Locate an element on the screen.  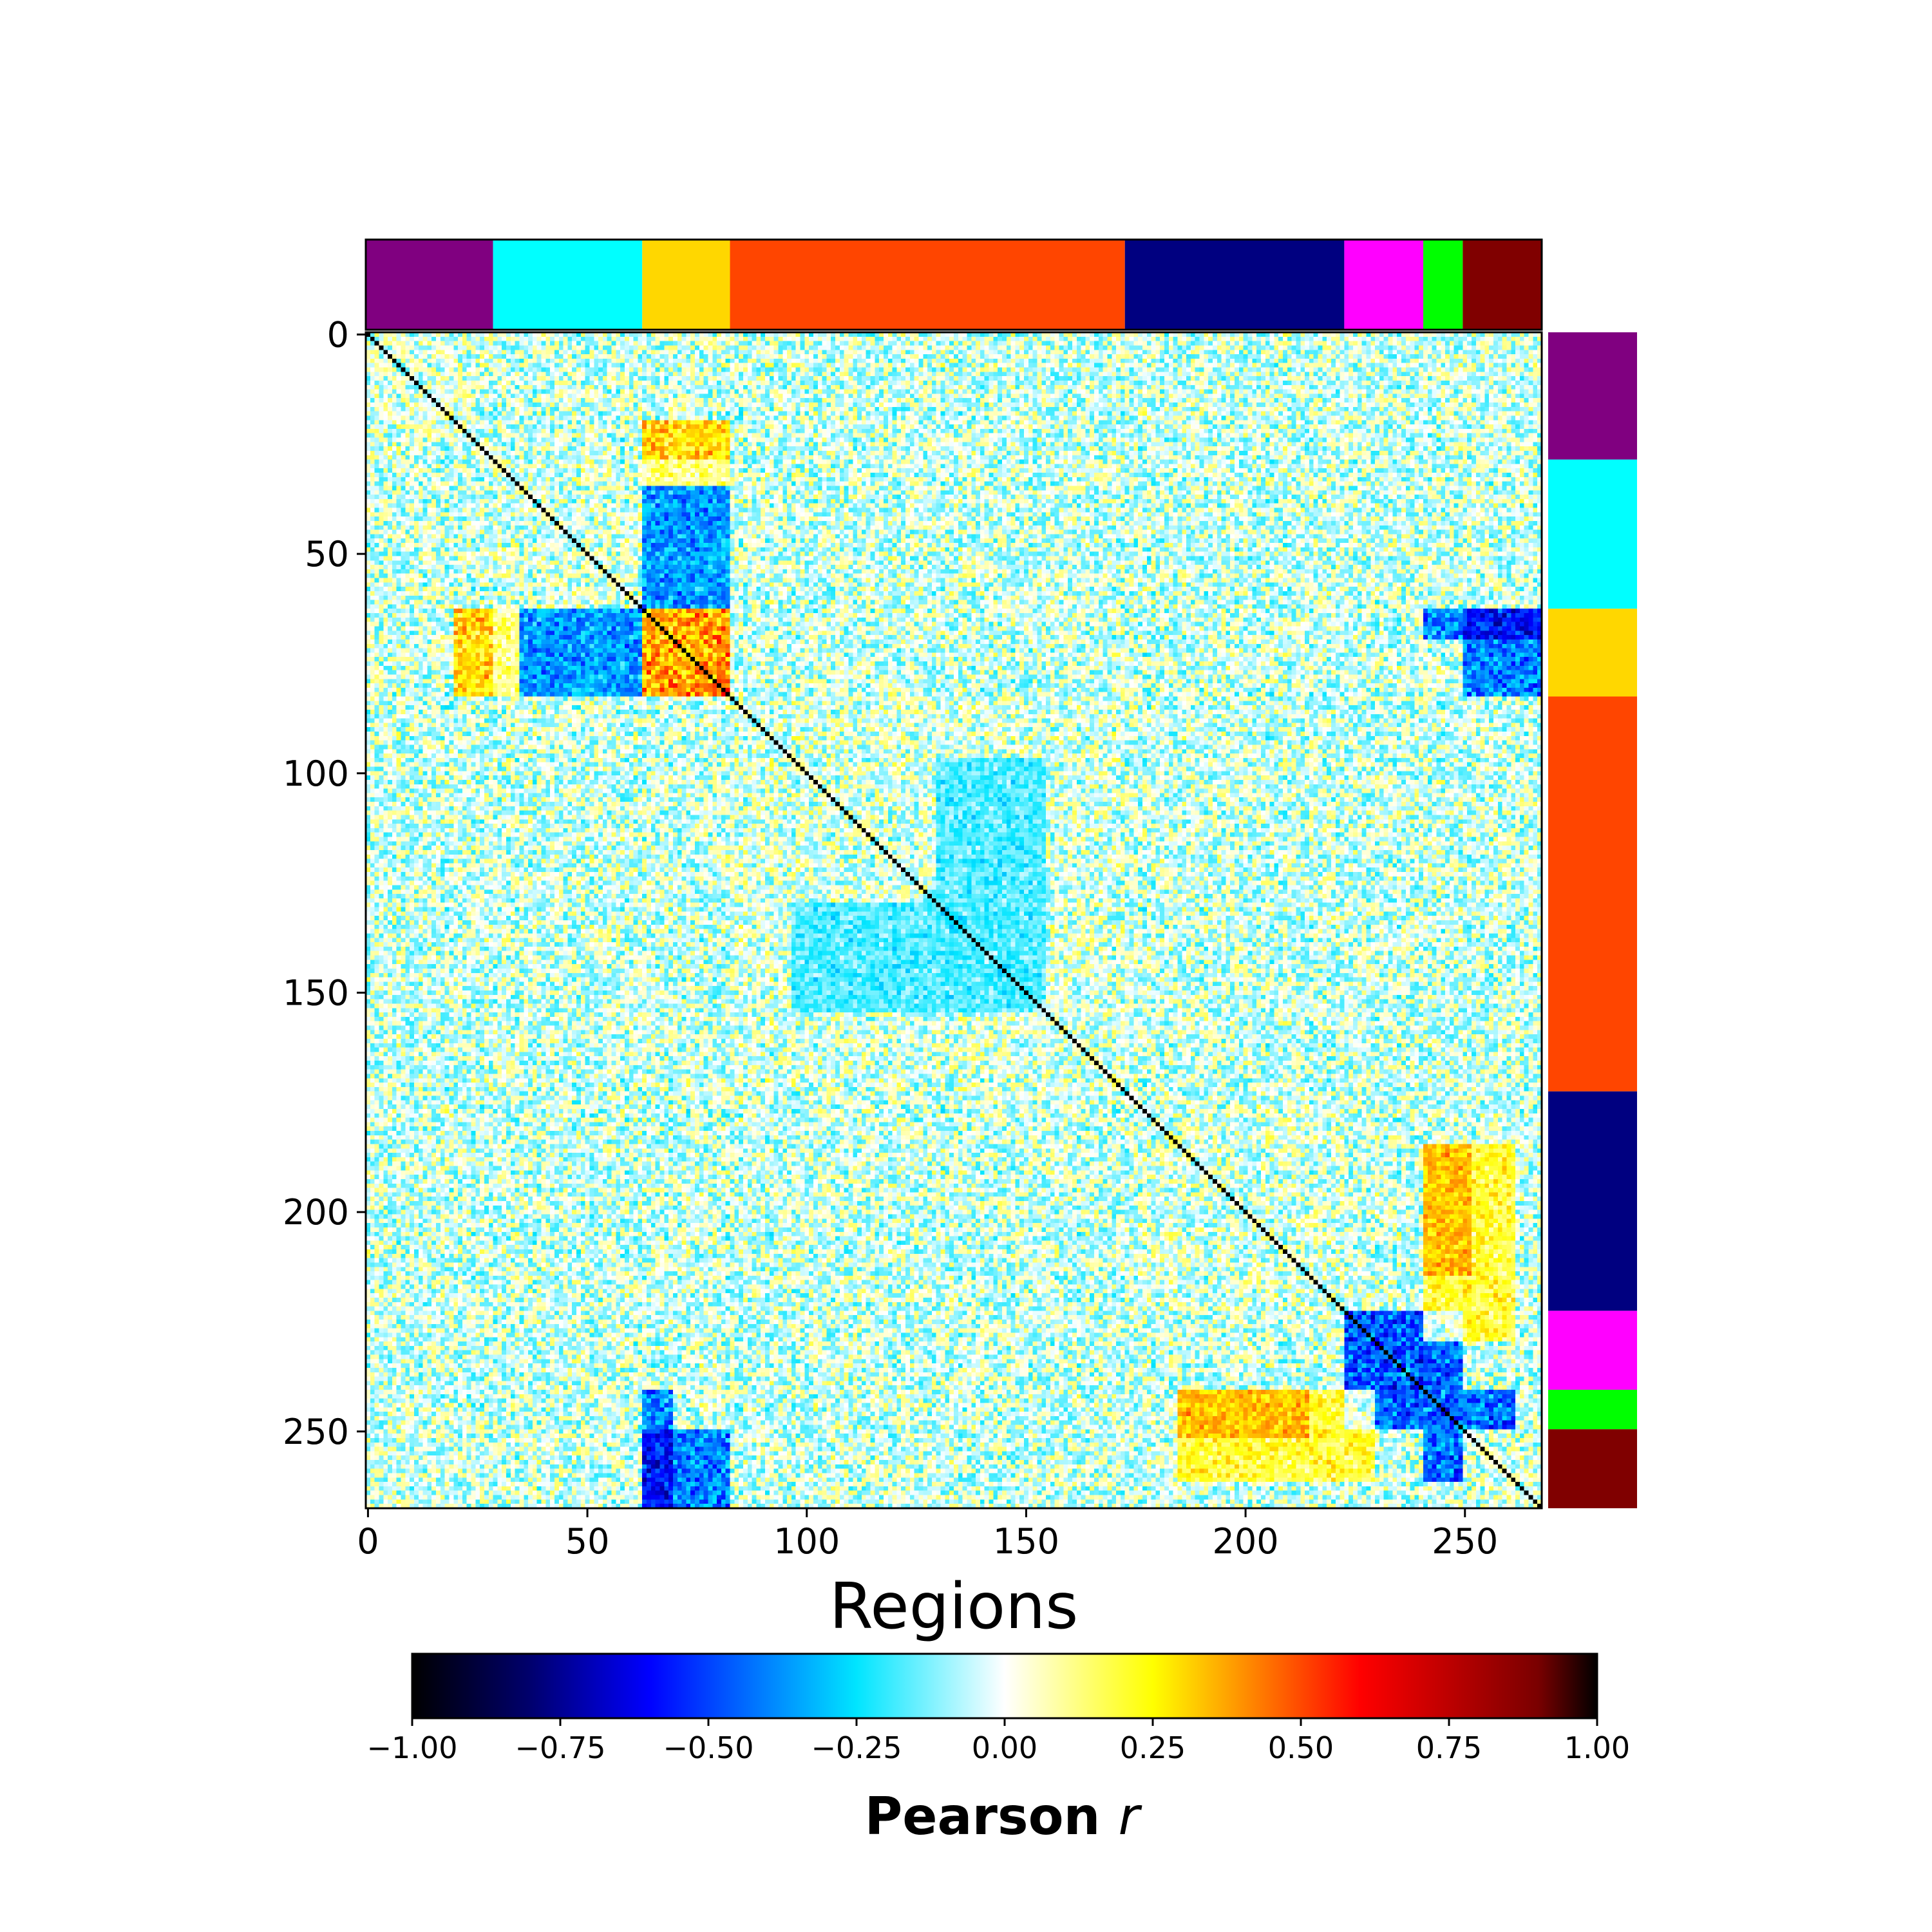
colorbar-label: Pearson r is located at coordinates (1004, 1816).